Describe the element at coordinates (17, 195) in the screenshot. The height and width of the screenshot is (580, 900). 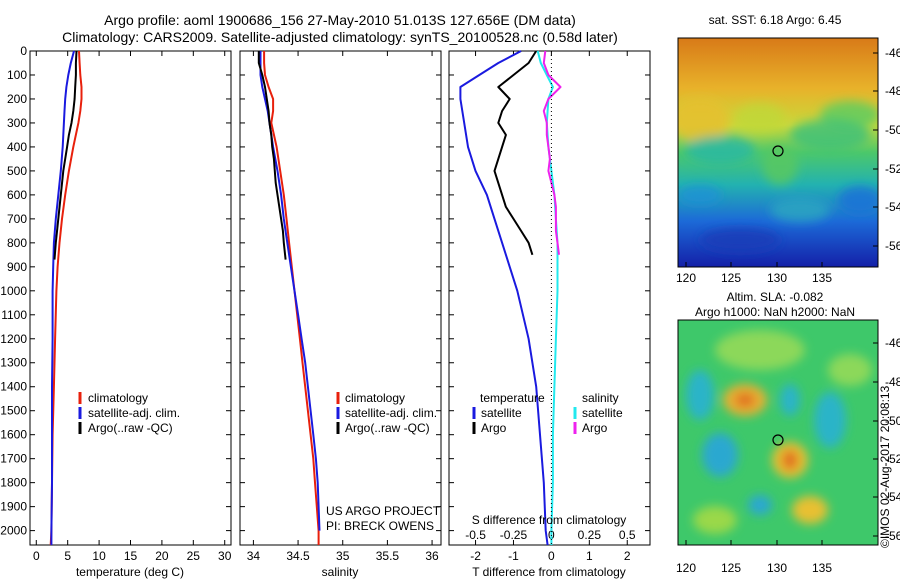
I see `depth-tick-label: 600` at that location.